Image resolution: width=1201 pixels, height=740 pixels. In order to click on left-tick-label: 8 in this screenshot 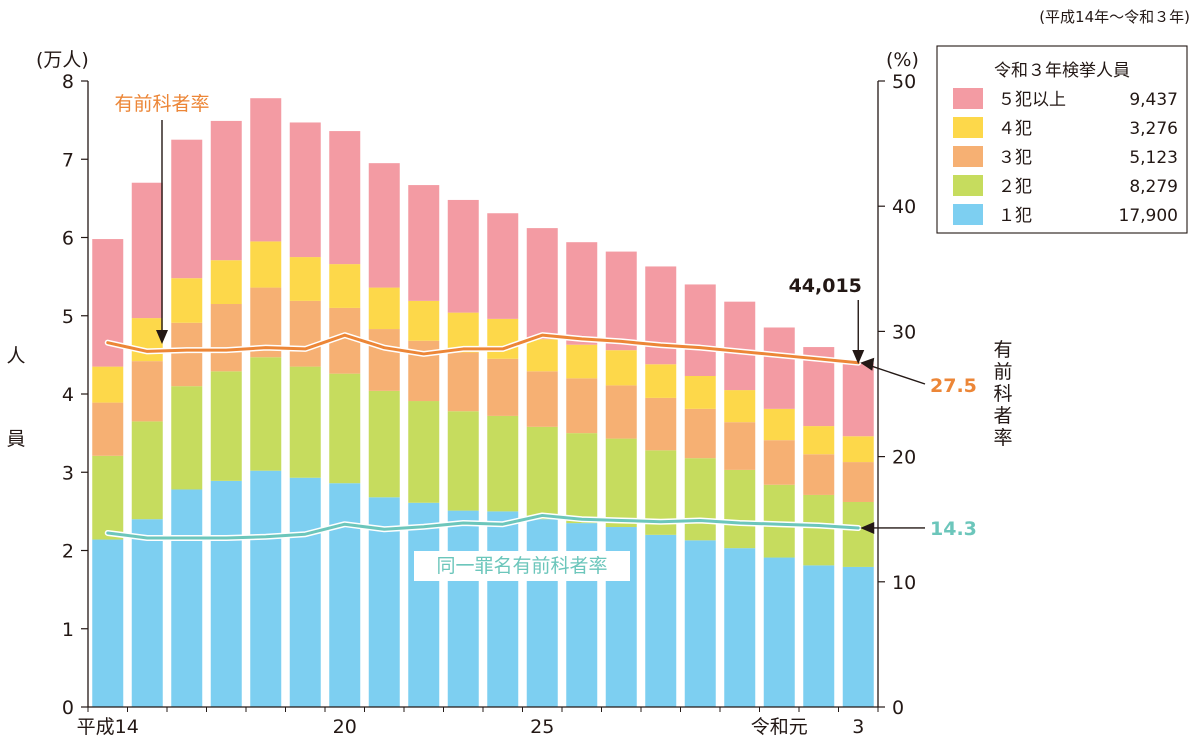, I will do `click(68, 82)`.